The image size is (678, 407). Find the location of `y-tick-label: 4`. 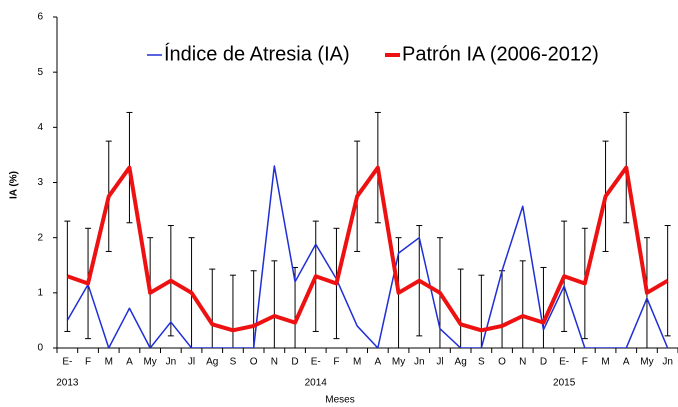

y-tick-label: 4 is located at coordinates (40, 127).